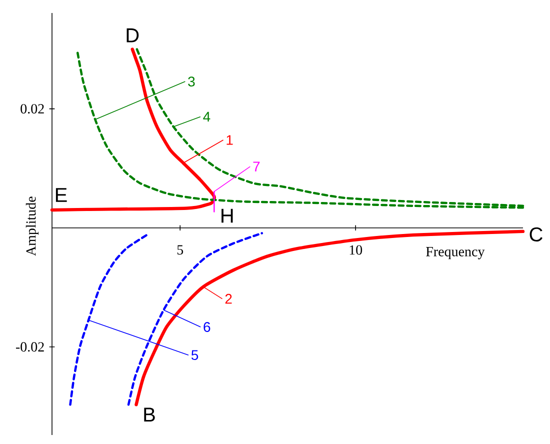 This screenshot has height=444, width=550. I want to click on annotation: 2, so click(228, 299).